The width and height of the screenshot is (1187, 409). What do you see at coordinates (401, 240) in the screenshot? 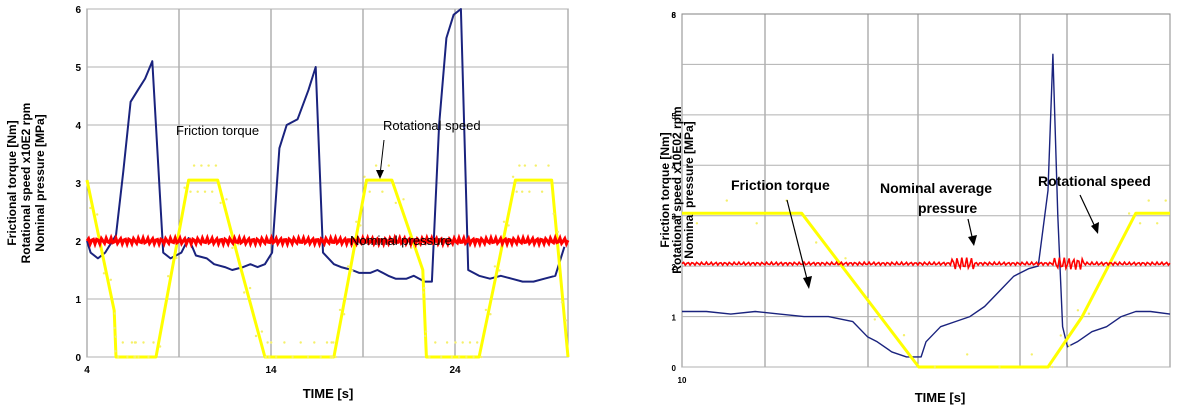
I see `chart1-annotation-pressure: Nominal pressure` at bounding box center [401, 240].